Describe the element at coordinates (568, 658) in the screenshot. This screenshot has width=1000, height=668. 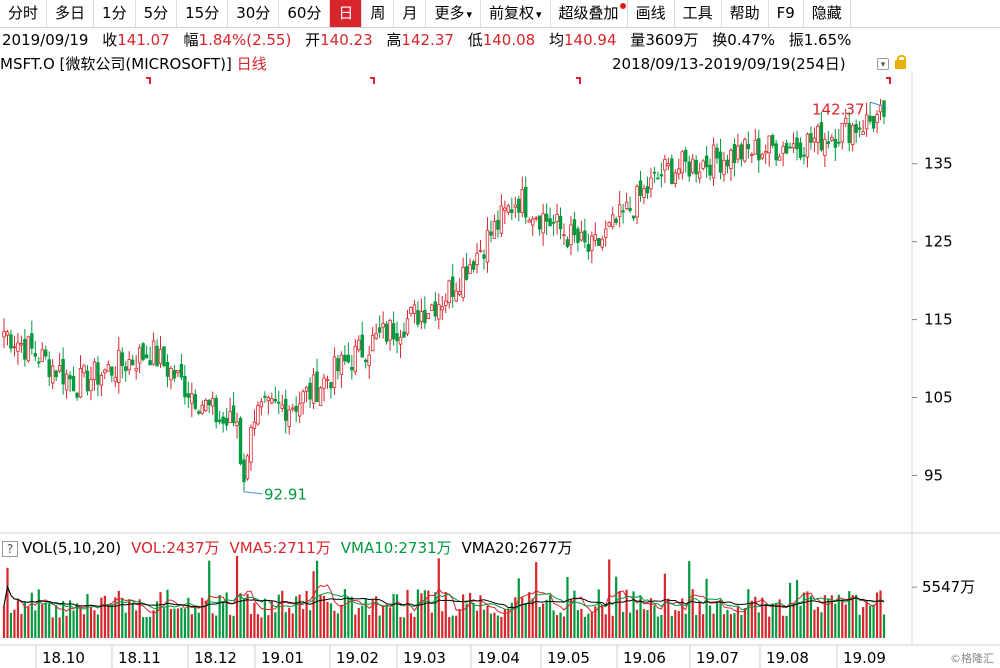
I see `time-tick-label: 19.05` at that location.